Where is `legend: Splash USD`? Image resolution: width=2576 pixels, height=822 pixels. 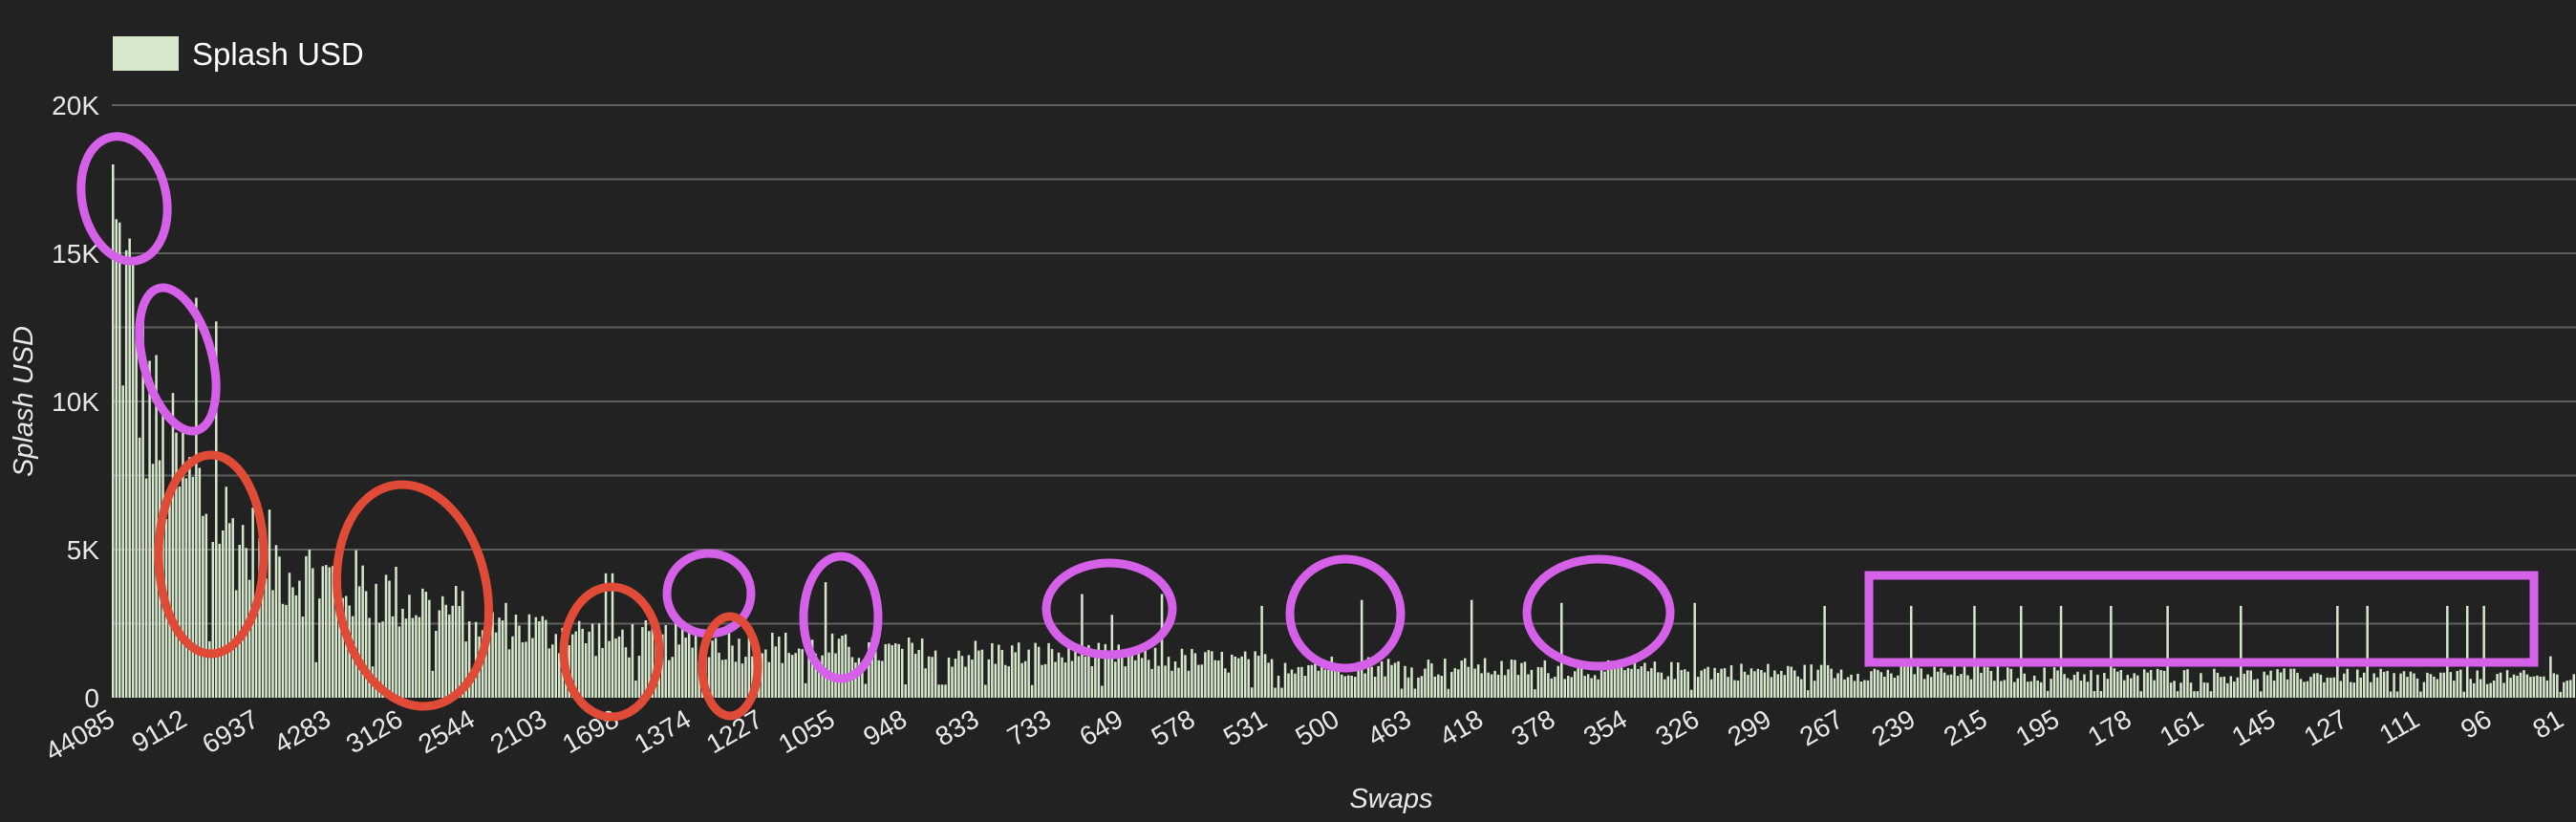
legend: Splash USD is located at coordinates (238, 54).